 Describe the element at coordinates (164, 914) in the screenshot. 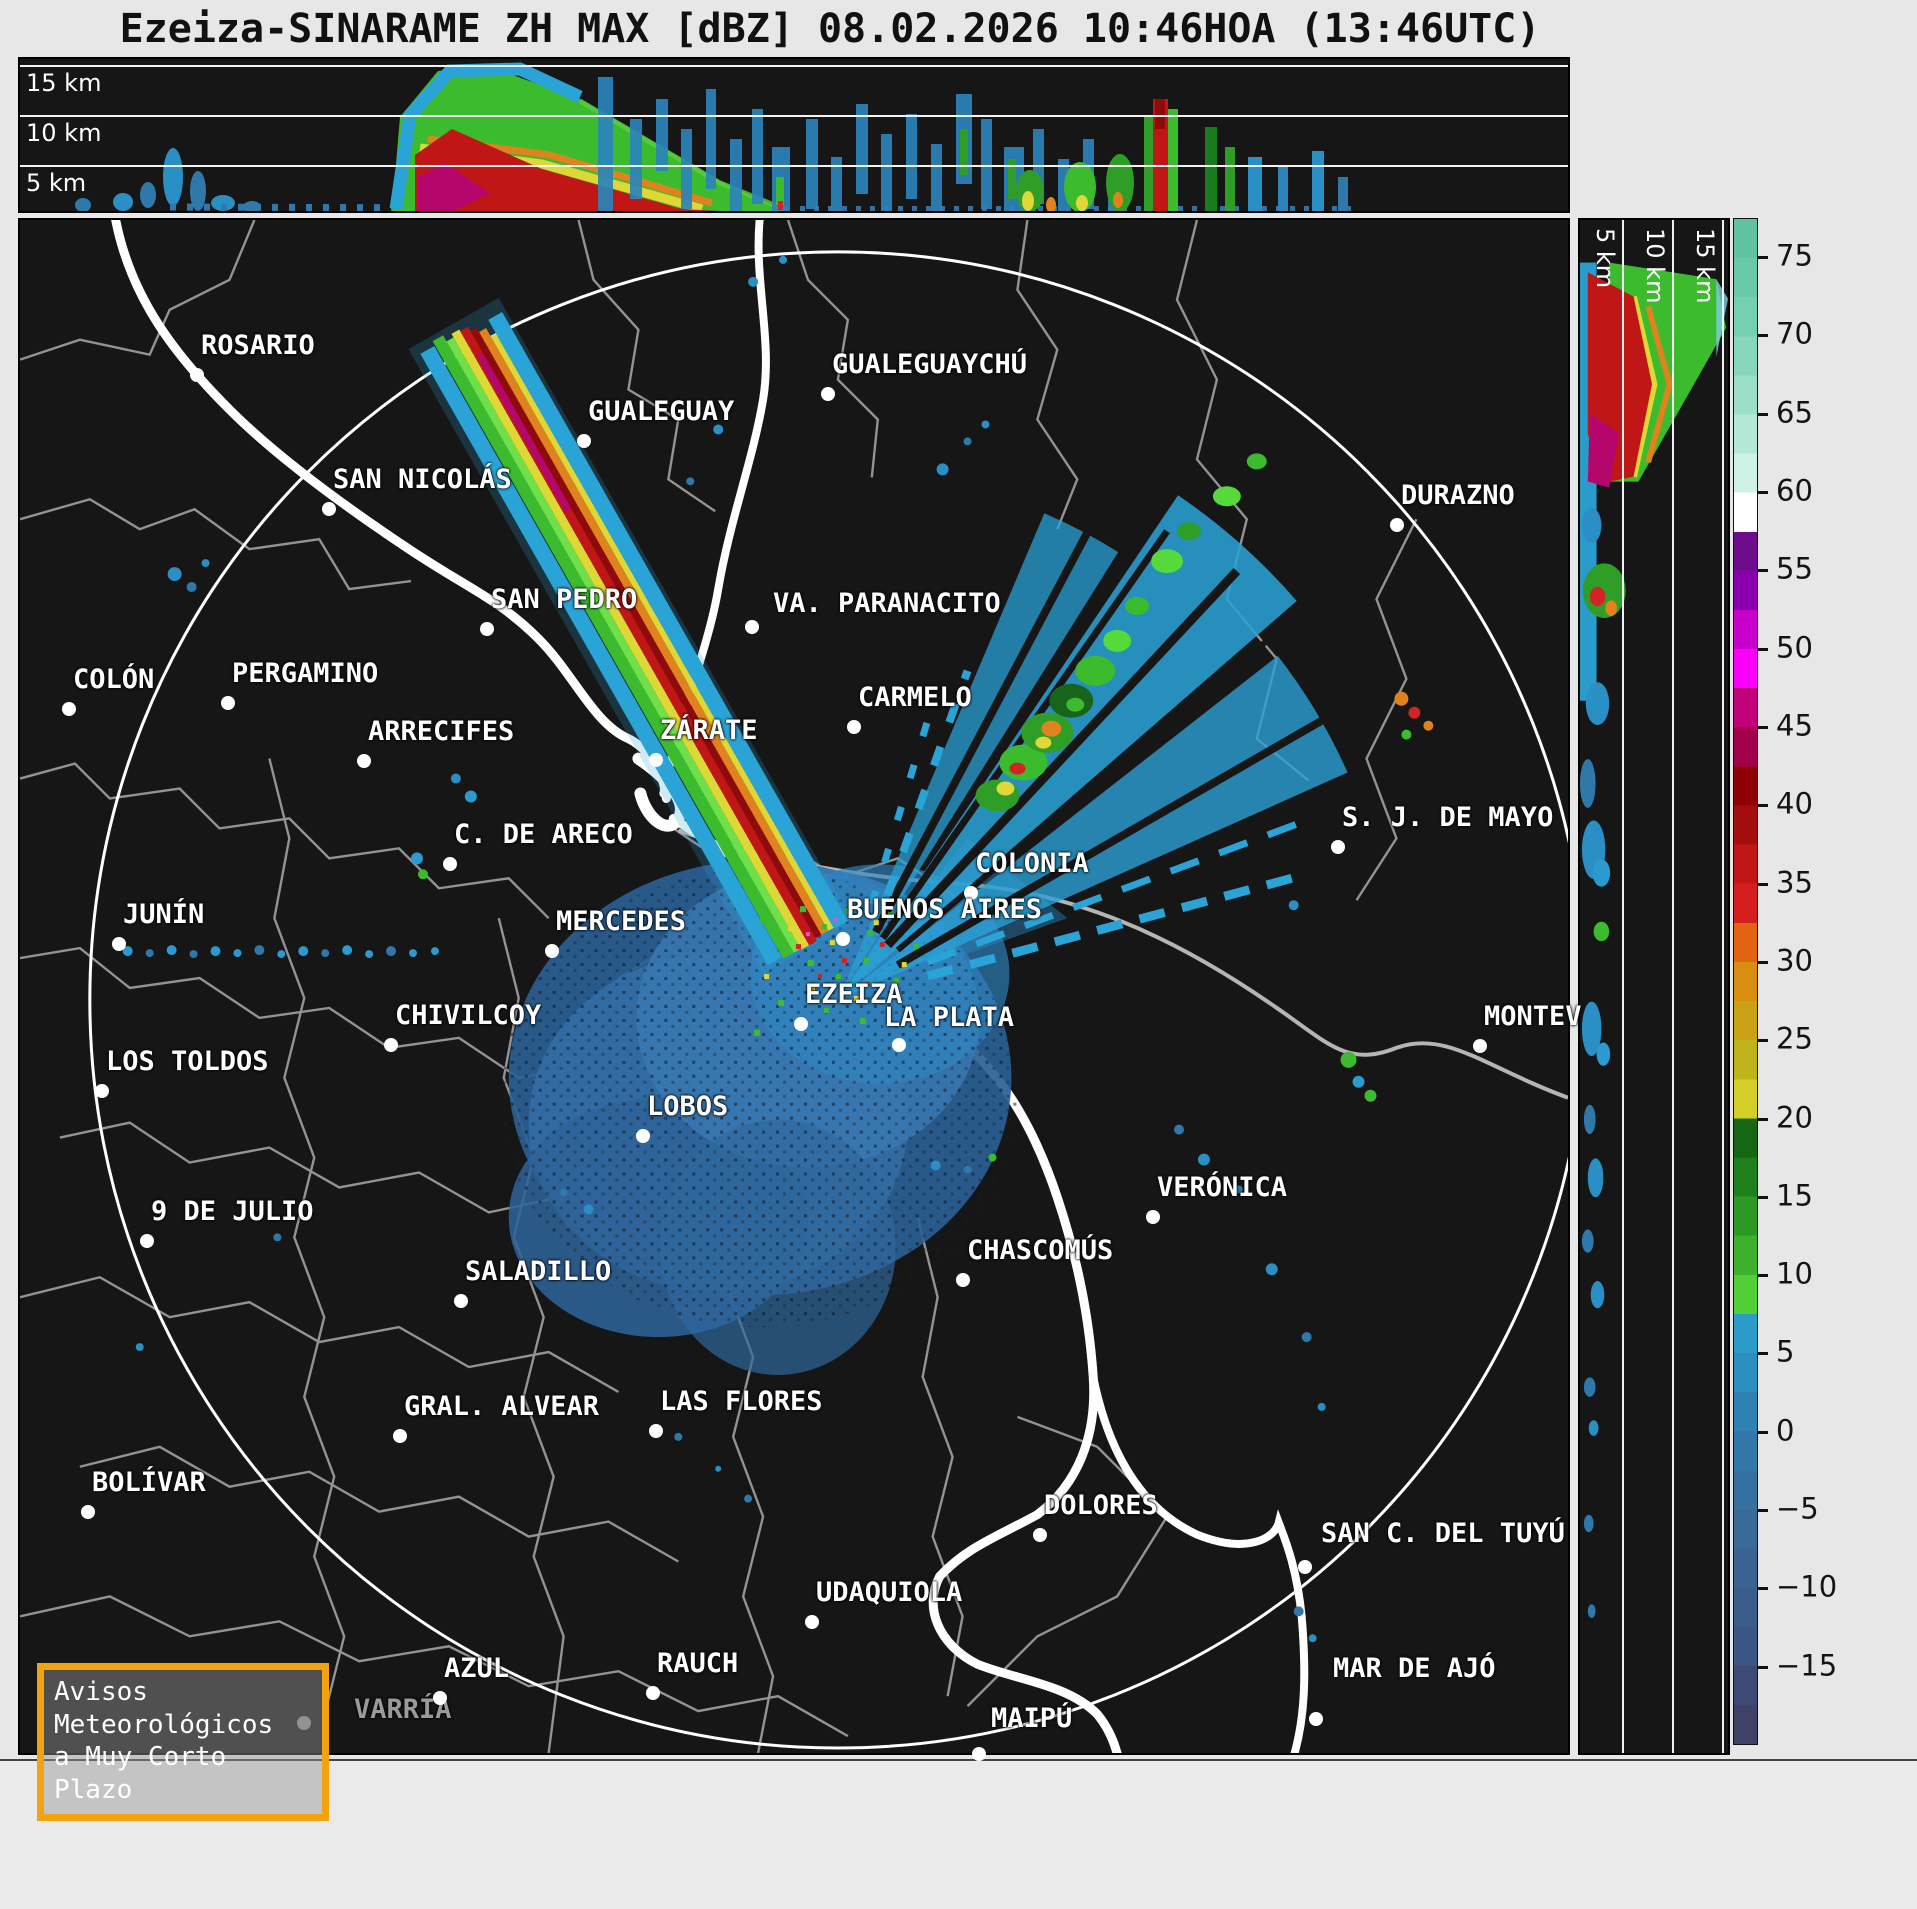

I see `city-label: JUNÍN` at that location.